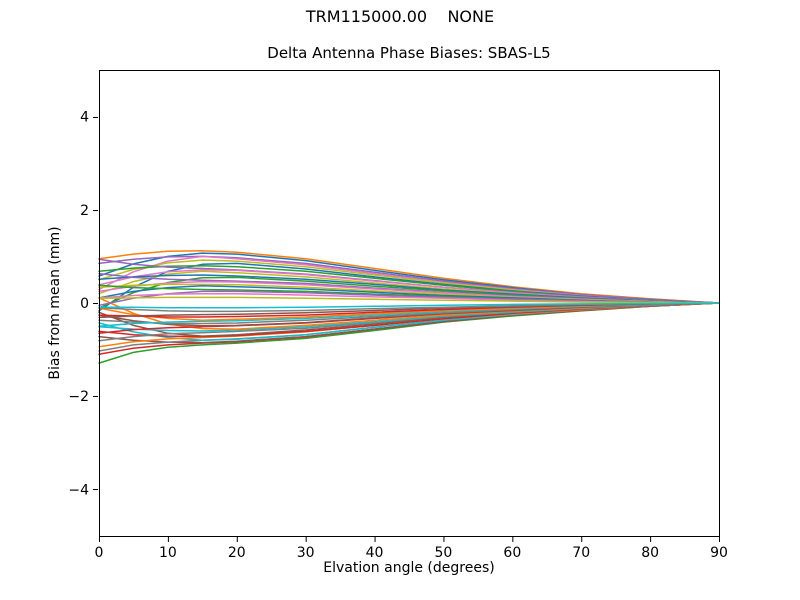 Image resolution: width=800 pixels, height=600 pixels. Describe the element at coordinates (409, 53) in the screenshot. I see `axes-title: Delta Antenna Phase Biases: SBAS-L5` at that location.